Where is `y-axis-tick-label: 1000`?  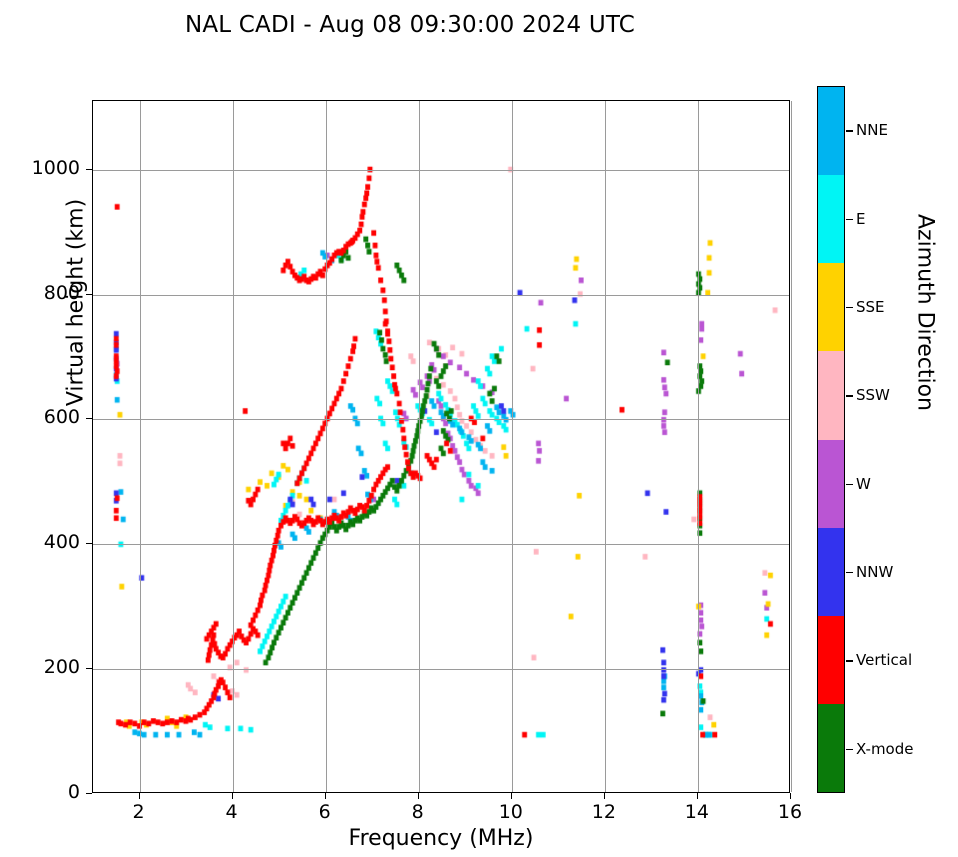
y-axis-tick-label: 1000 is located at coordinates (55, 167).